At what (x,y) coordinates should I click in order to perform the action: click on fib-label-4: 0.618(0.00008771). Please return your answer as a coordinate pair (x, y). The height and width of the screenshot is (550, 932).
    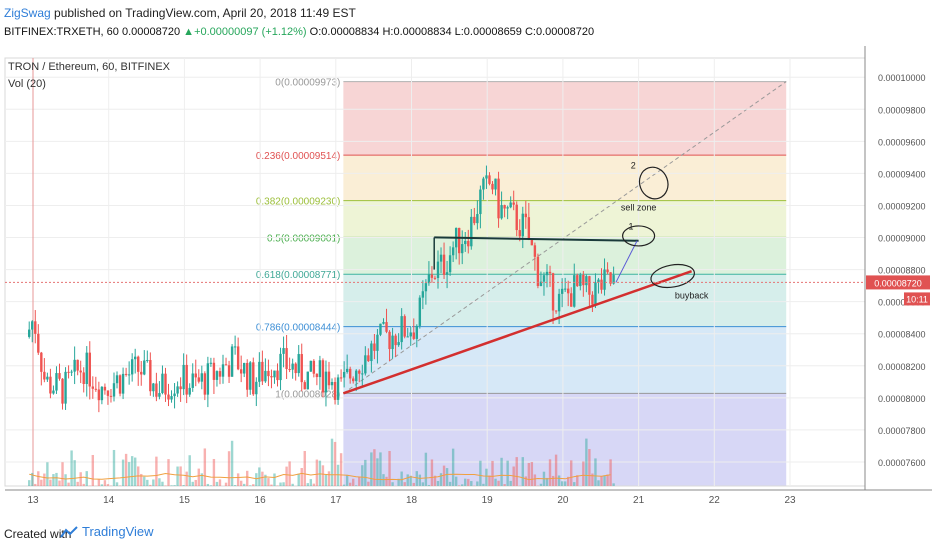
    Looking at the image, I should click on (298, 275).